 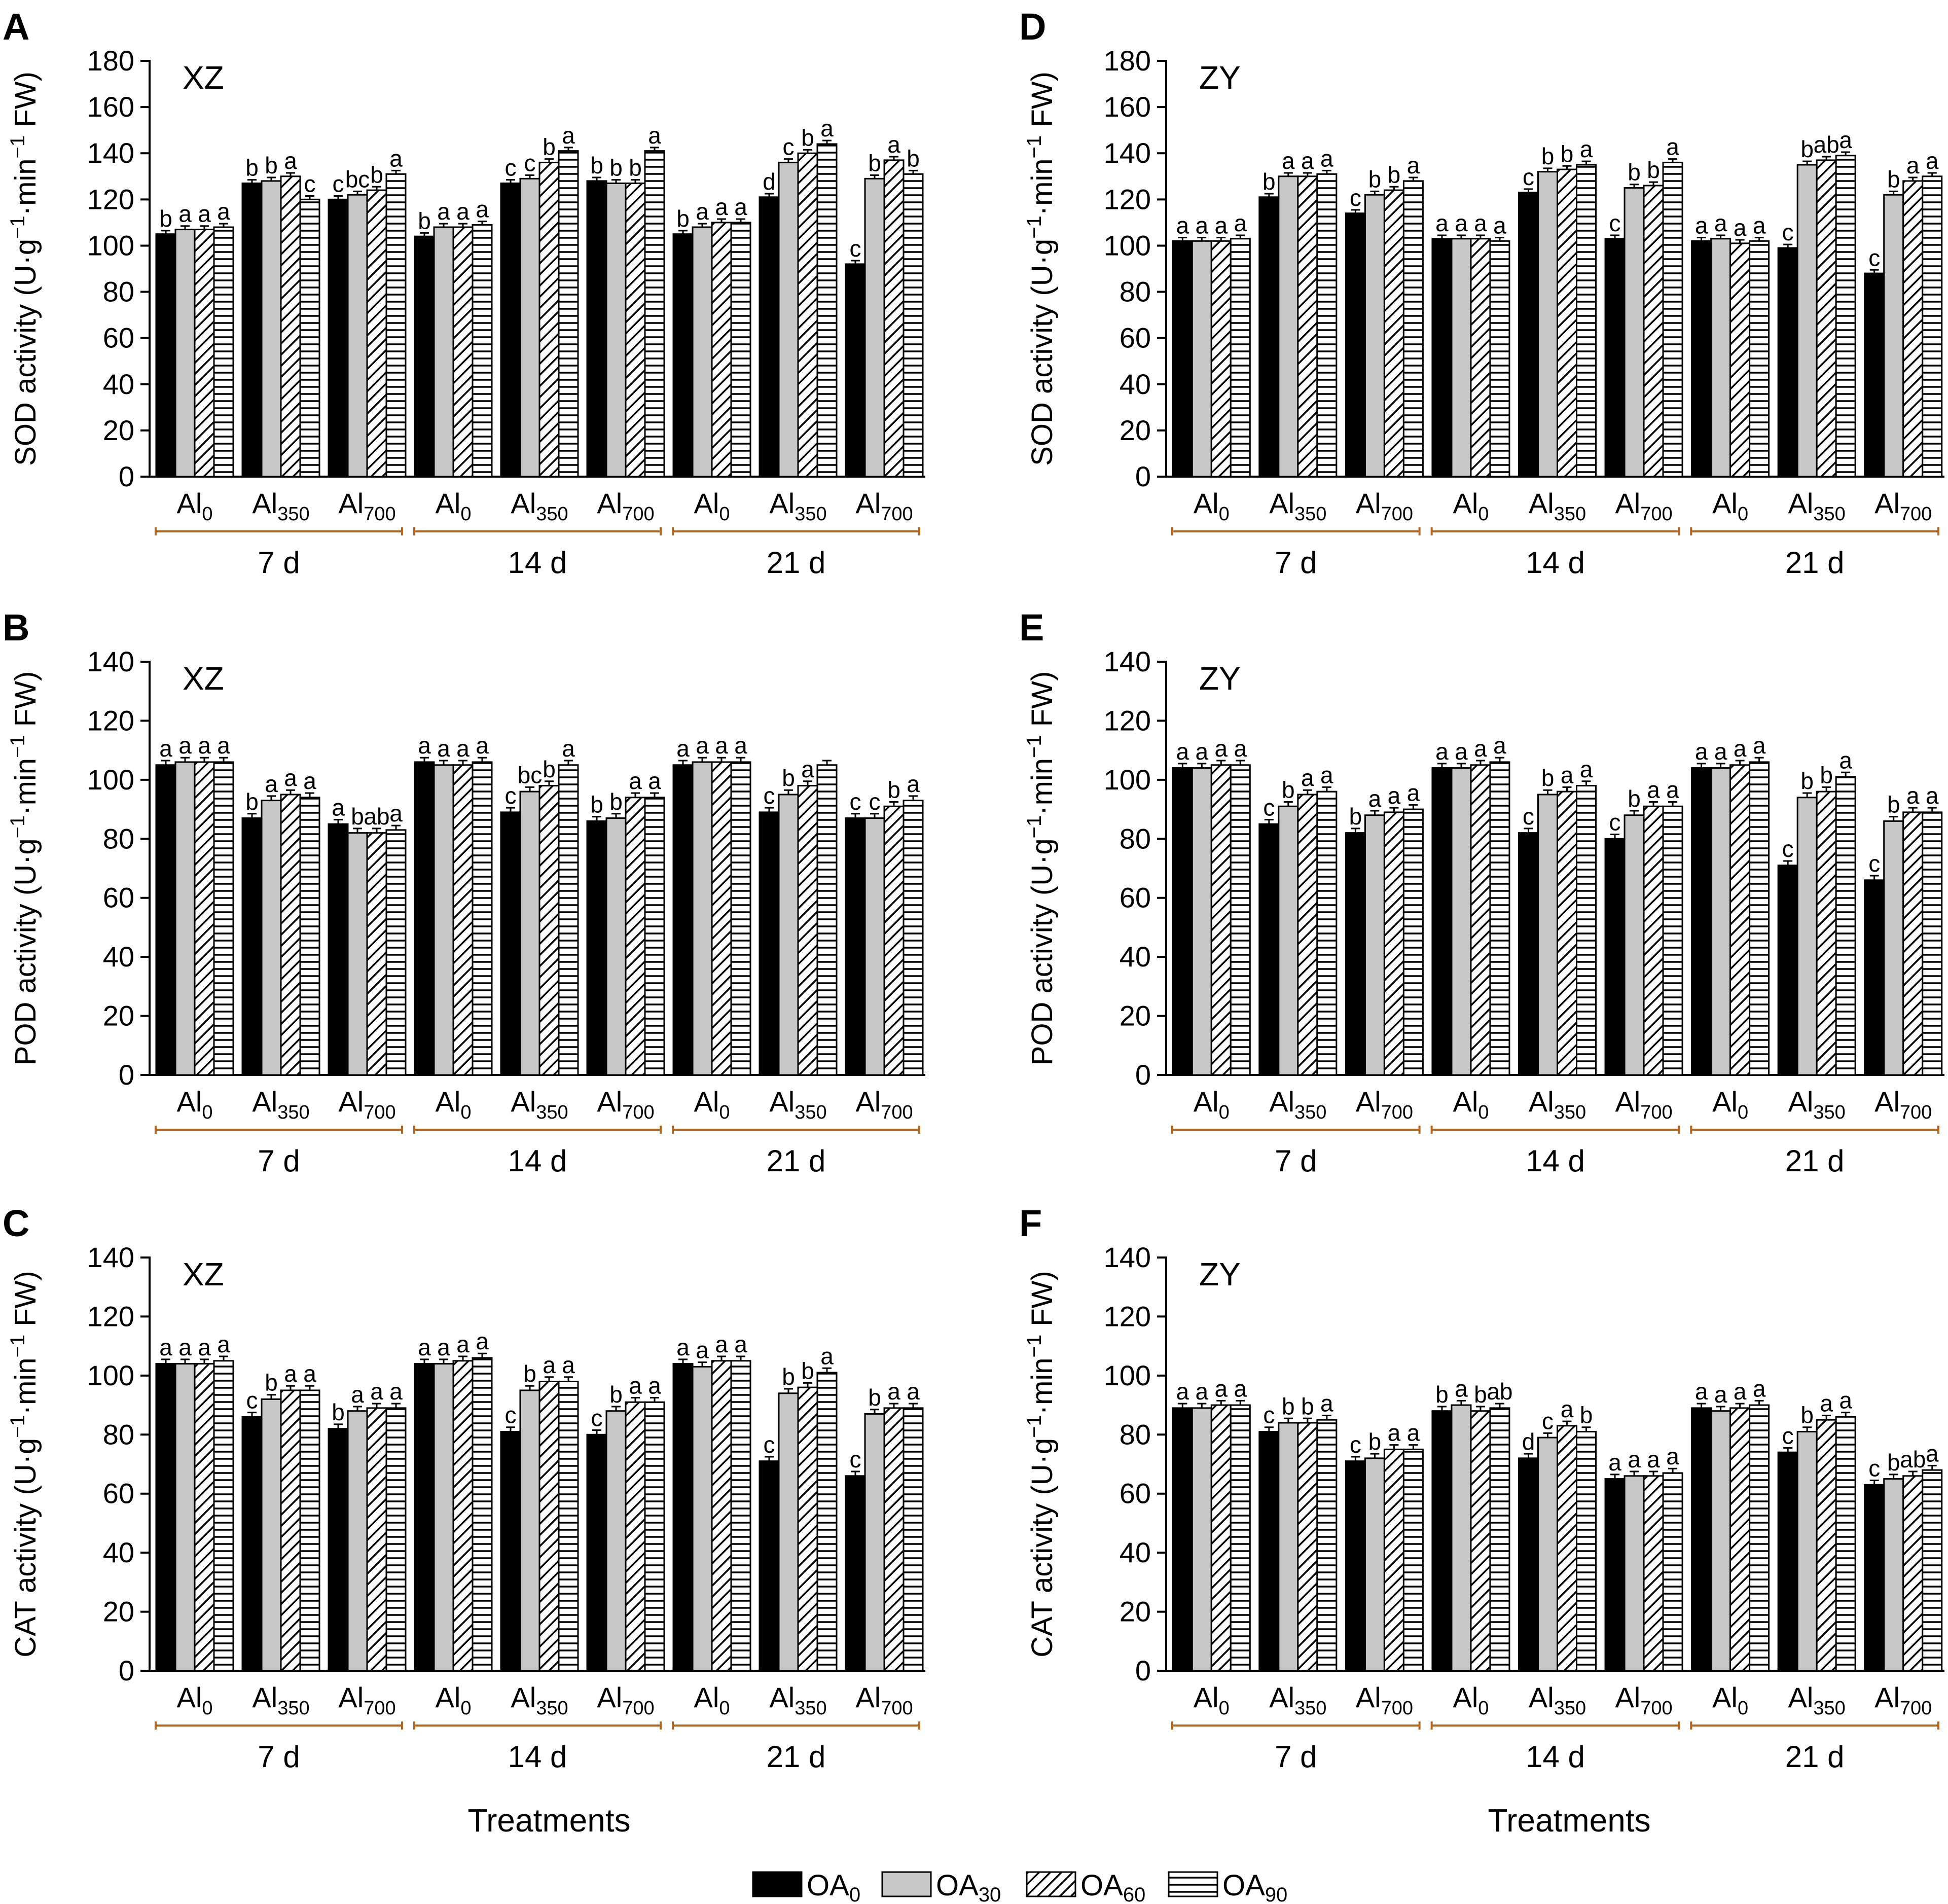 I want to click on day-label: 21 d, so click(x=1815, y=1757).